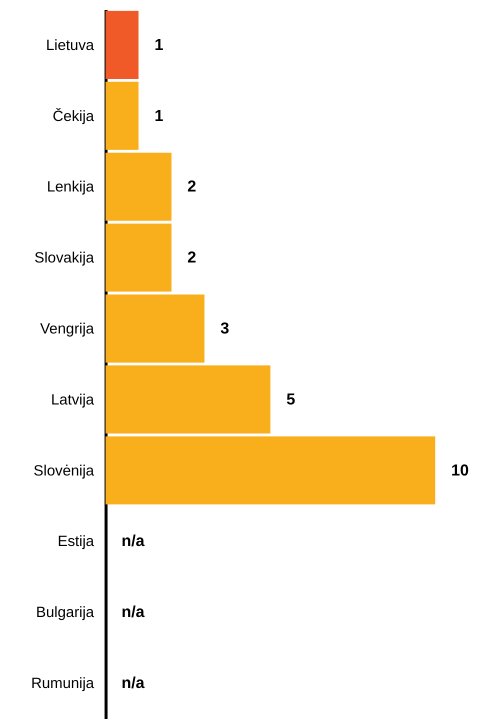 The image size is (483, 725). Describe the element at coordinates (64, 258) in the screenshot. I see `y-tick-label: Slovakija` at that location.